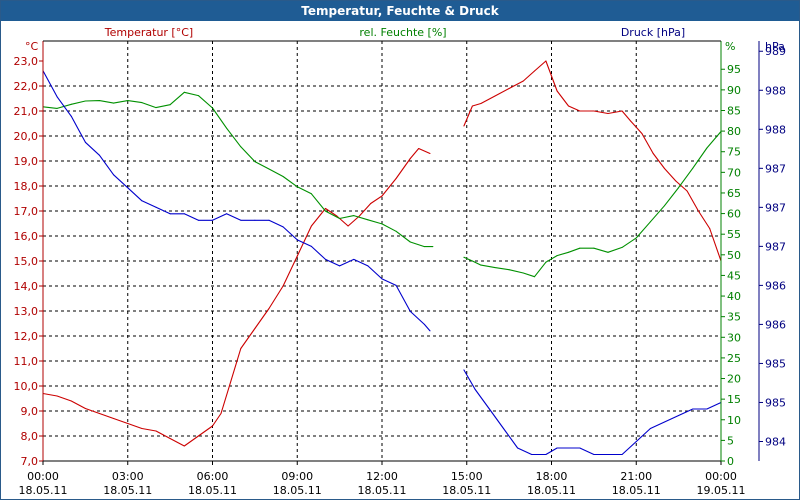 The height and width of the screenshot is (500, 800). What do you see at coordinates (734, 255) in the screenshot?
I see `y-tick-label-humidity: 50` at bounding box center [734, 255].